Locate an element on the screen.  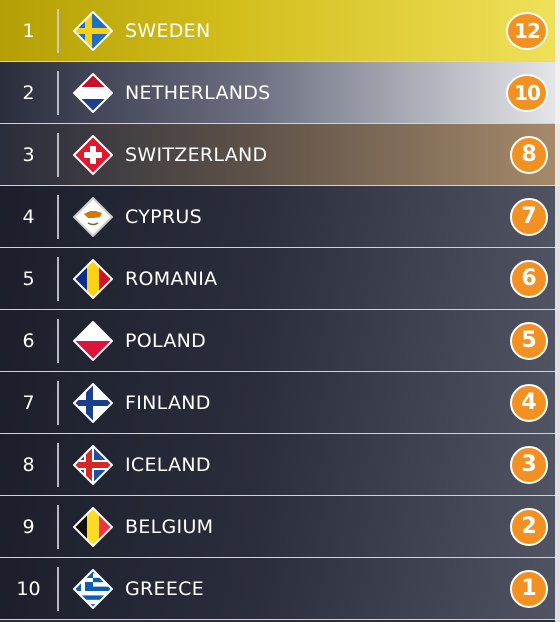
rank-number: 3 is located at coordinates (28, 154).